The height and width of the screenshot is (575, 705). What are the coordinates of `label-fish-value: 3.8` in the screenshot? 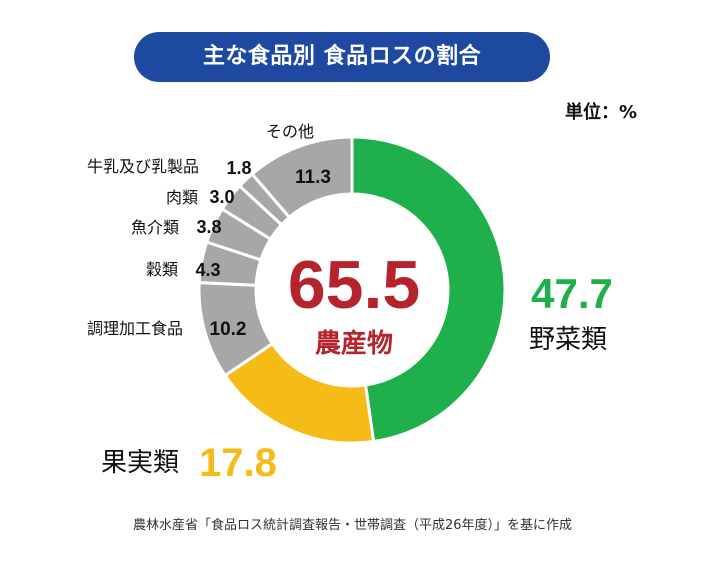 It's located at (208, 227).